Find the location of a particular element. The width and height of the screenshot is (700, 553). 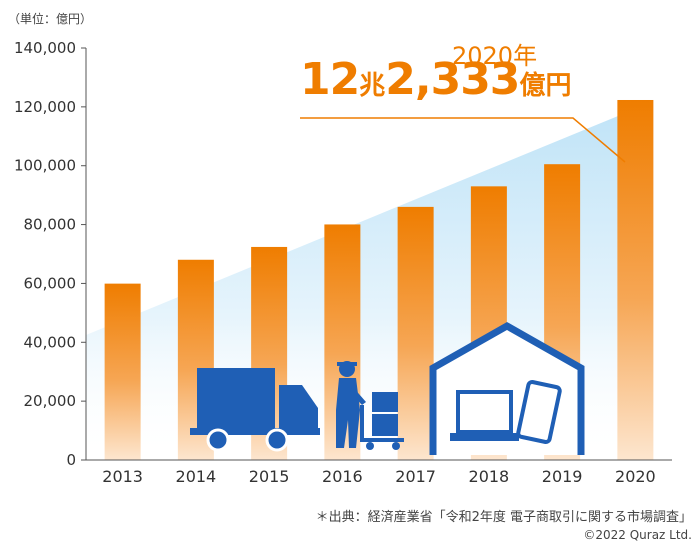

annotation-trillion-number: 12 is located at coordinates (330, 79).